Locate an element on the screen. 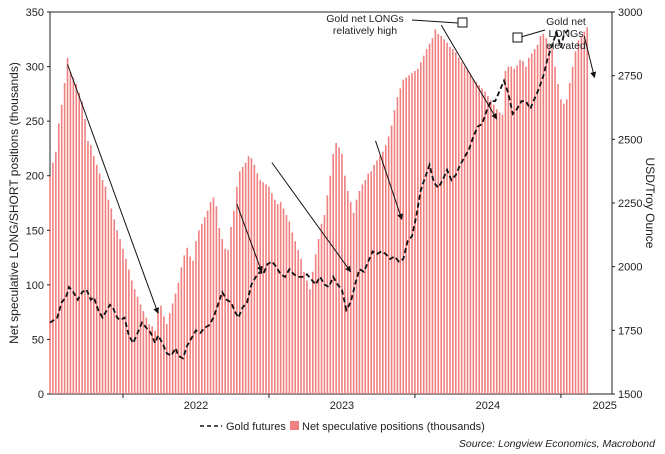 Image resolution: width=665 pixels, height=454 pixels. left-axis-ticks: 0 50 100 150 200 250 300 350 is located at coordinates (38, 204).